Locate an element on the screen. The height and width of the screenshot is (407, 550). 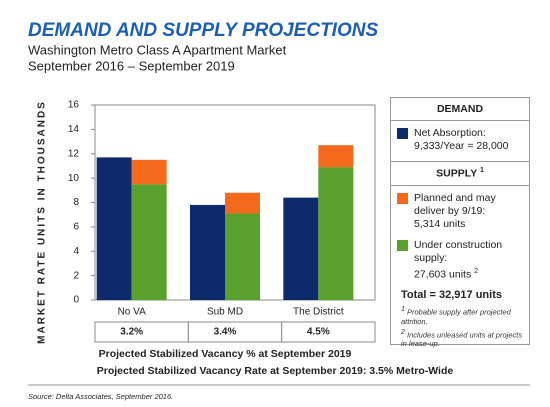
vacancy-value: 3.4% is located at coordinates (225, 332).